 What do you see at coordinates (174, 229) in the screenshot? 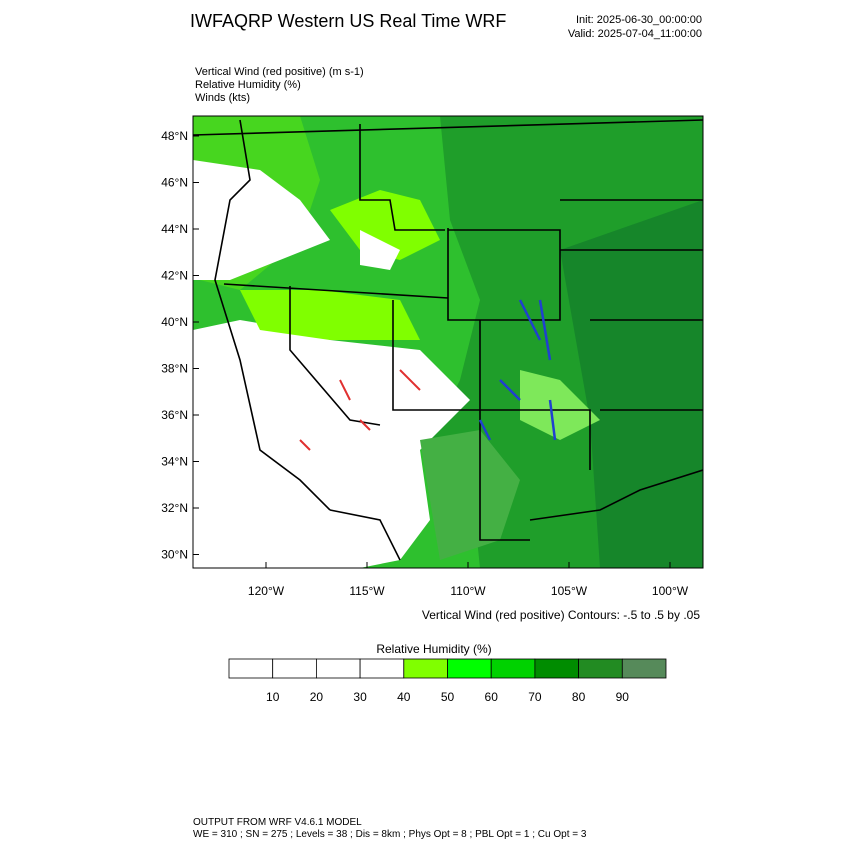
I see `lat-label: 44°N` at bounding box center [174, 229].